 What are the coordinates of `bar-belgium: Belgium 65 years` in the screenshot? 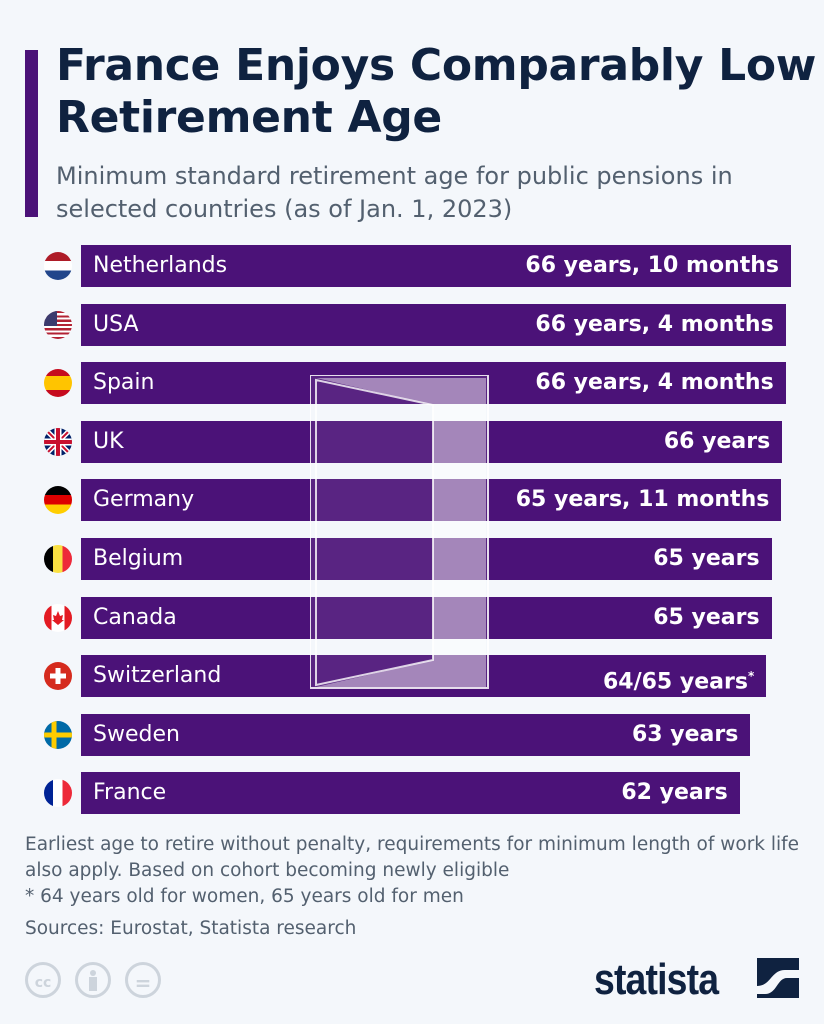 It's located at (426, 559).